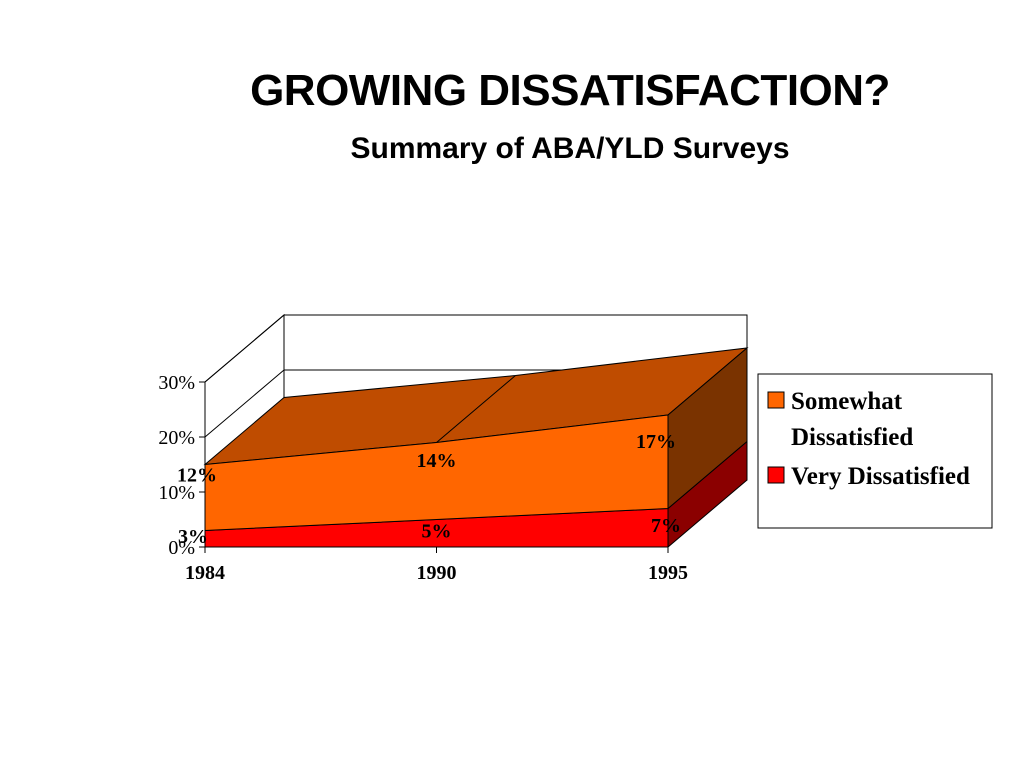 Image resolution: width=1024 pixels, height=768 pixels. What do you see at coordinates (205, 573) in the screenshot?
I see `x-tick-label-0: 1984` at bounding box center [205, 573].